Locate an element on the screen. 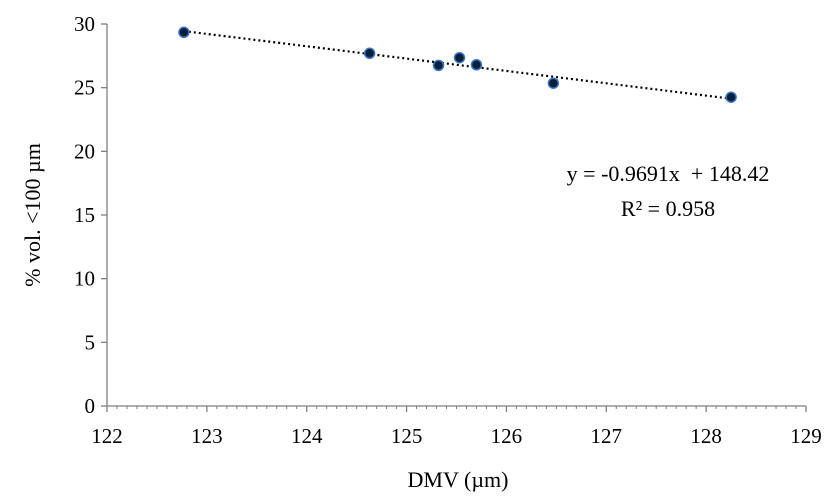 The image size is (827, 498). trendline-r-squared: R² = 0.958 is located at coordinates (668, 208).